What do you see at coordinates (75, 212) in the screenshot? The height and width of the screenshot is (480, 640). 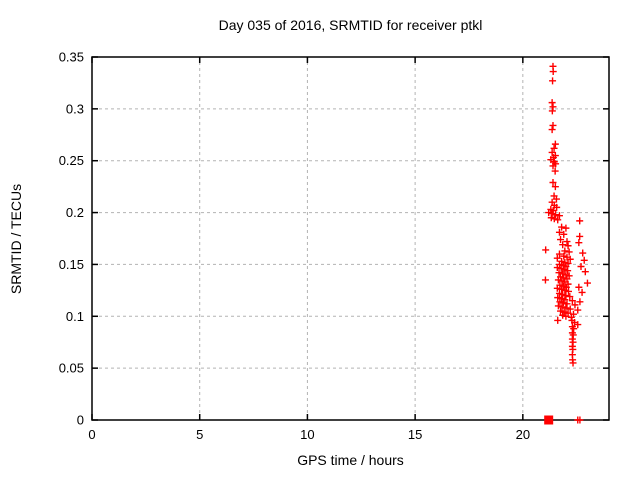 I see `y-tick-label: 0.2` at bounding box center [75, 212].